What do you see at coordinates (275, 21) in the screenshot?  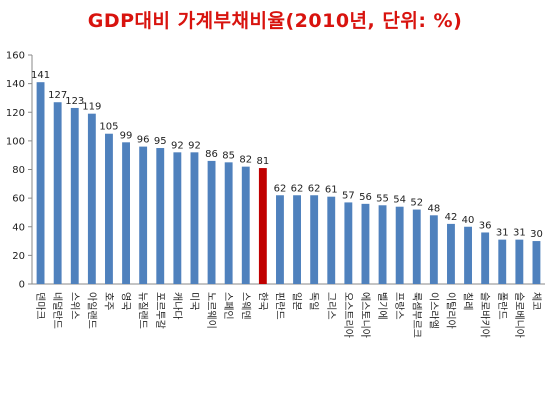 I see `chart-title: GDP대비 가계부채비율(2010년, 단위: %)` at bounding box center [275, 21].